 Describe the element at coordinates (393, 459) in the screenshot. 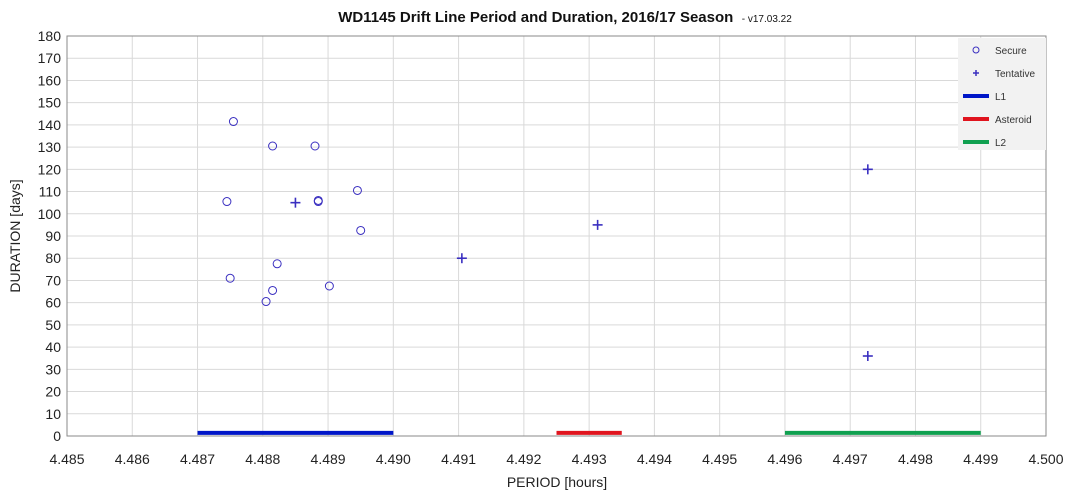

I see `x-tick-label: 4.490` at that location.